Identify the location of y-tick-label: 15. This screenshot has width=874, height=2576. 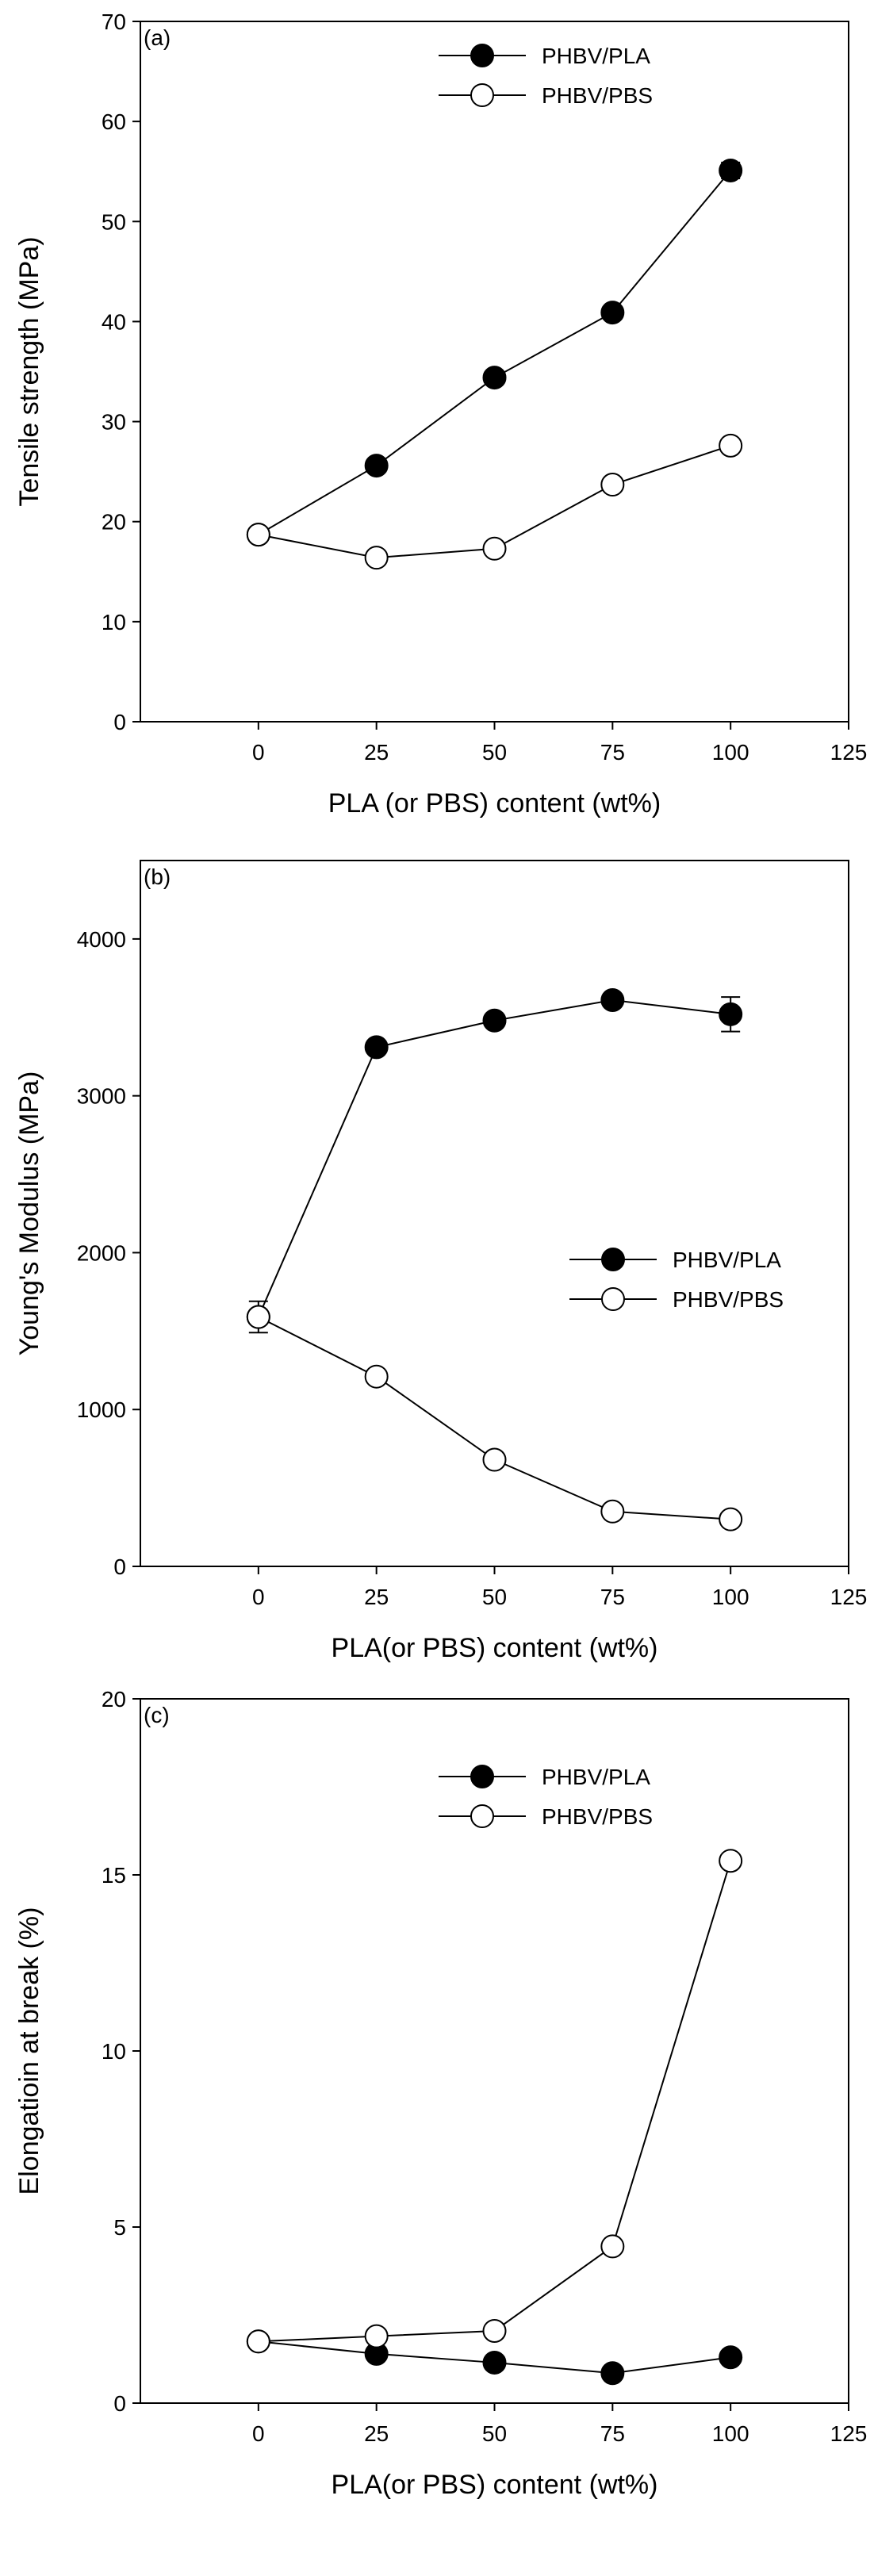
(114, 1876).